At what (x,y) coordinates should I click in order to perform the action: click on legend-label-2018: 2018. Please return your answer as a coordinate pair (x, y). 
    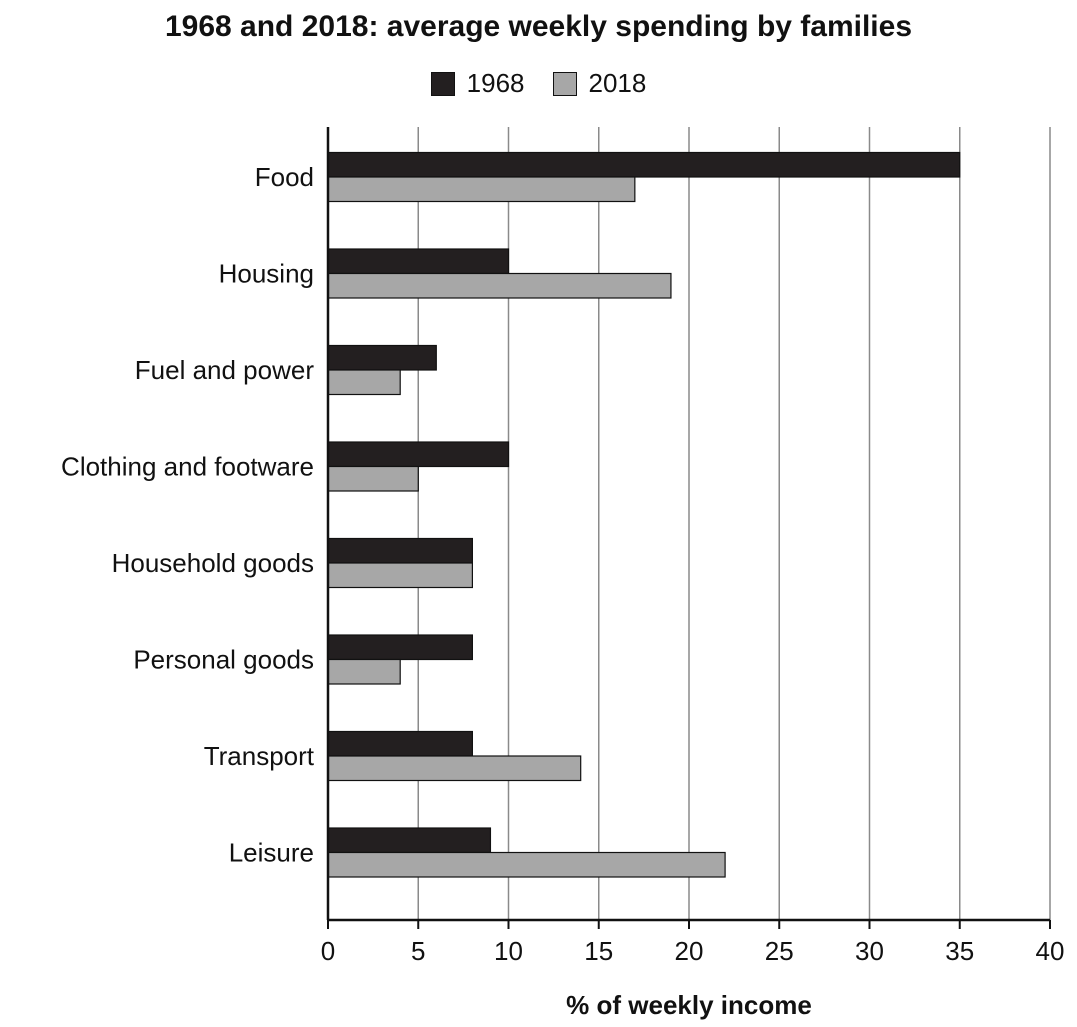
    Looking at the image, I should click on (617, 83).